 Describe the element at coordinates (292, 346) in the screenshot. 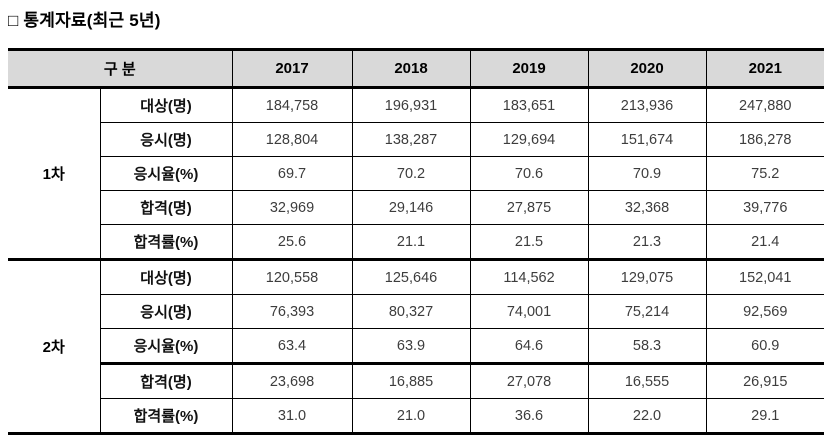

I see `value-cell: 63.4` at that location.